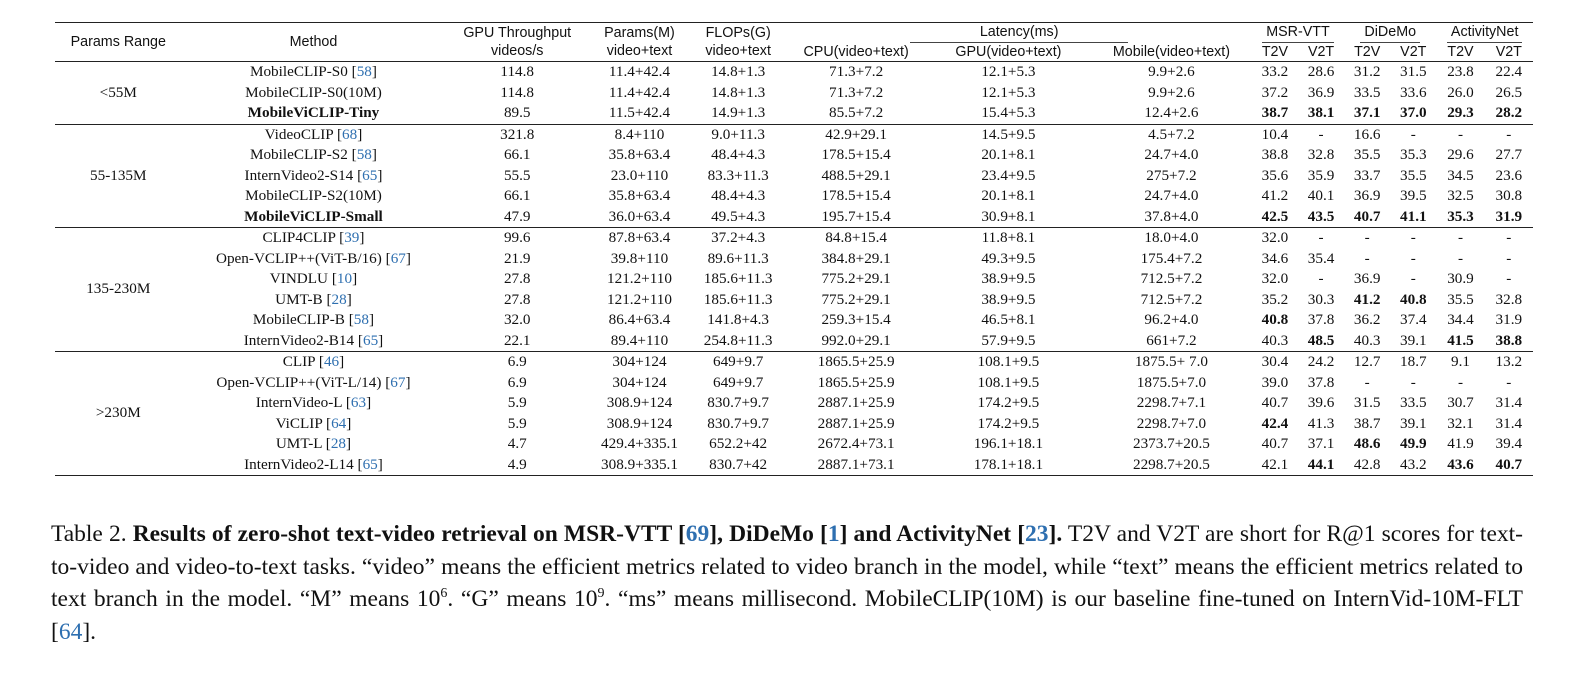 The height and width of the screenshot is (683, 1584). What do you see at coordinates (89, 631) in the screenshot?
I see `caption-text: ].` at bounding box center [89, 631].